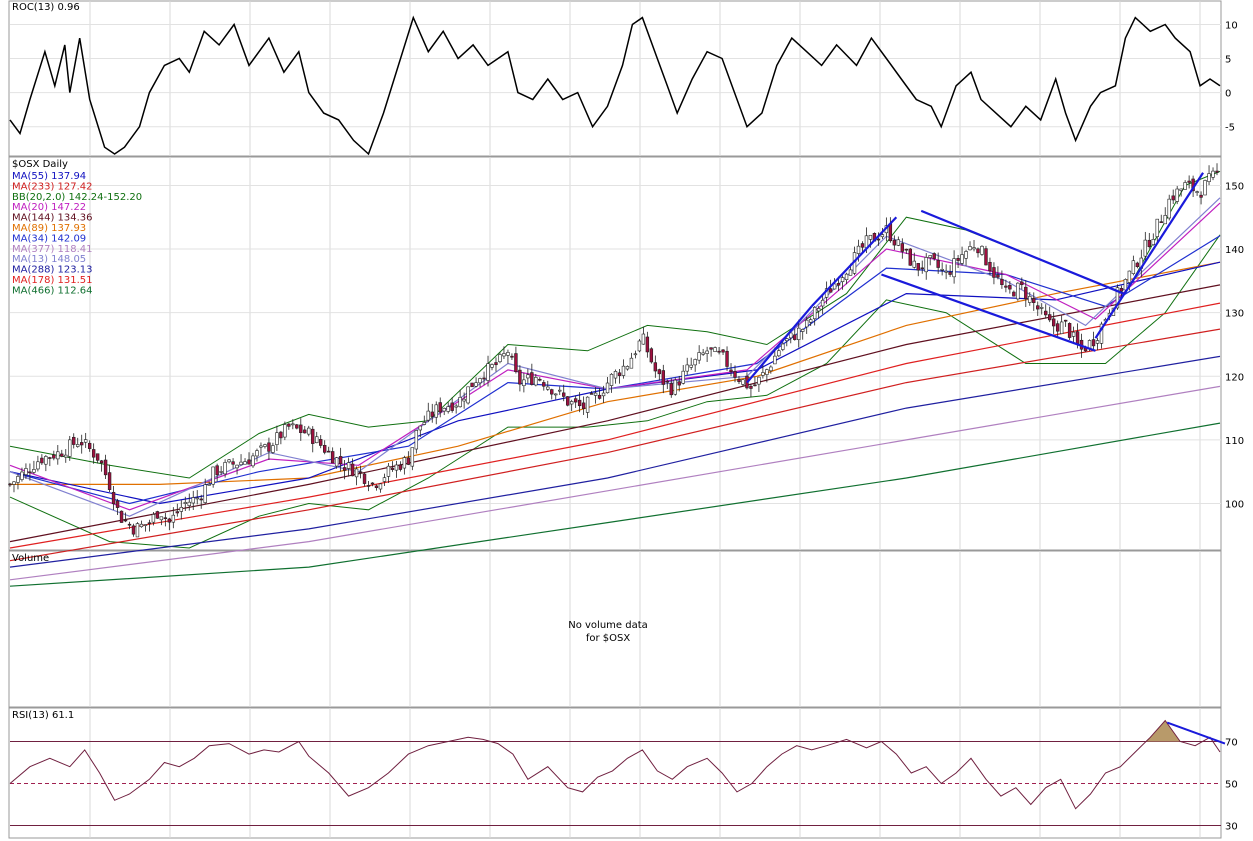  Describe the element at coordinates (1196, 733) in the screenshot. I see `rsi-trend-line` at that location.